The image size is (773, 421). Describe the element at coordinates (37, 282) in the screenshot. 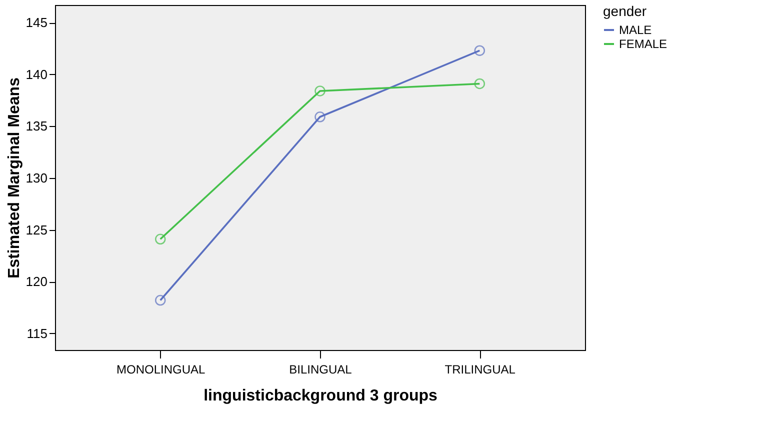

I see `y-tick-label: 120` at that location.